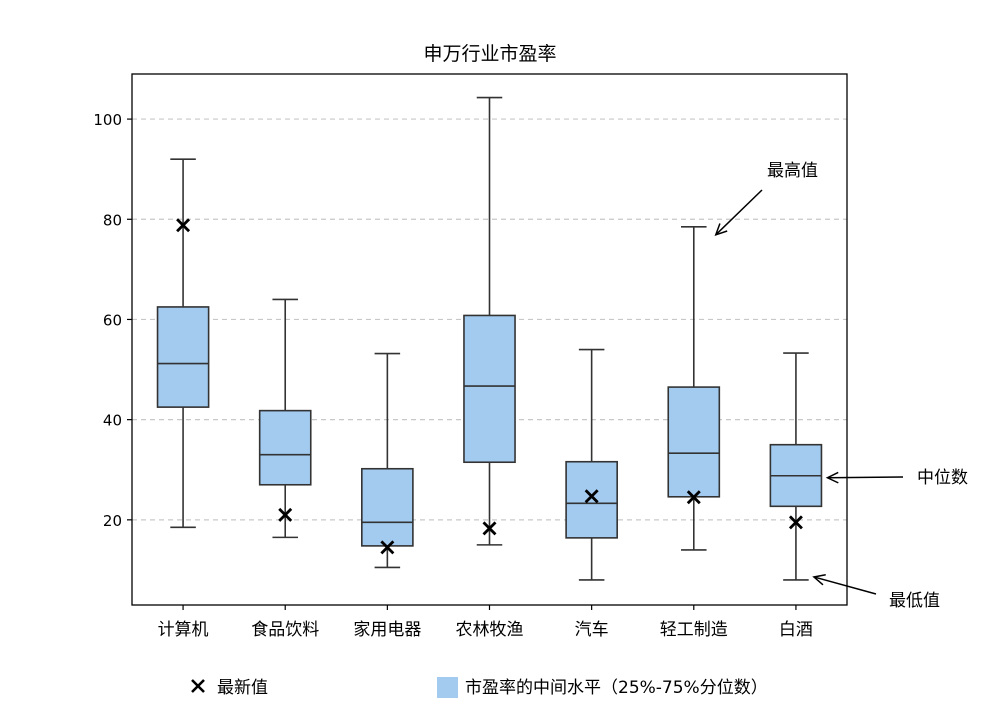 The width and height of the screenshot is (1004, 726). I want to click on annotation-min-arrow, so click(844, 584).